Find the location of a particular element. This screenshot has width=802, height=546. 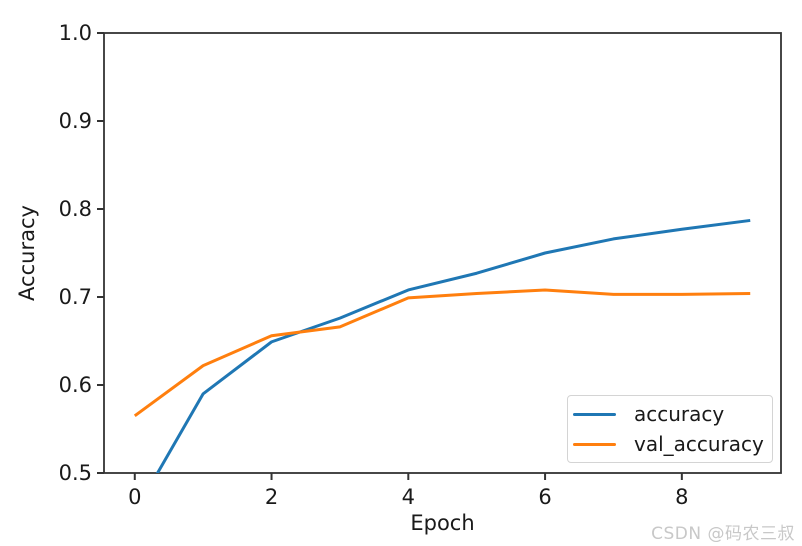

accuracy-line-swatch is located at coordinates (594, 414).